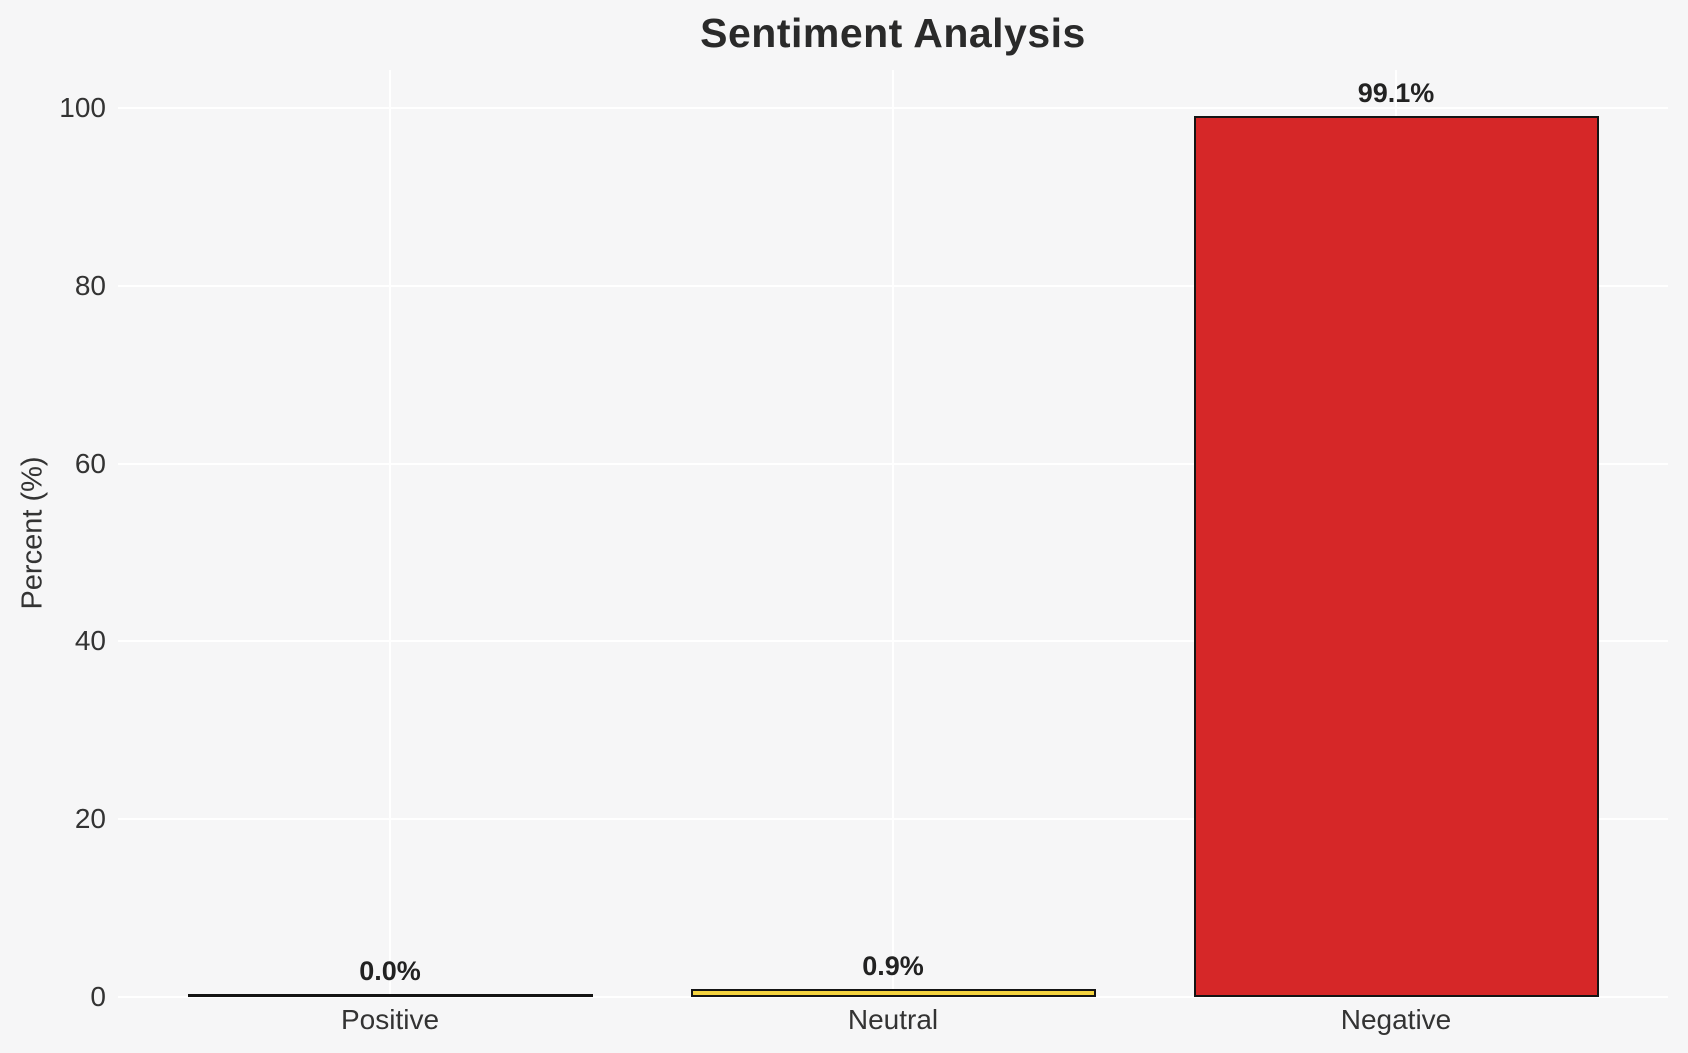 This screenshot has height=1053, width=1688. I want to click on bar-neutral, so click(893, 993).